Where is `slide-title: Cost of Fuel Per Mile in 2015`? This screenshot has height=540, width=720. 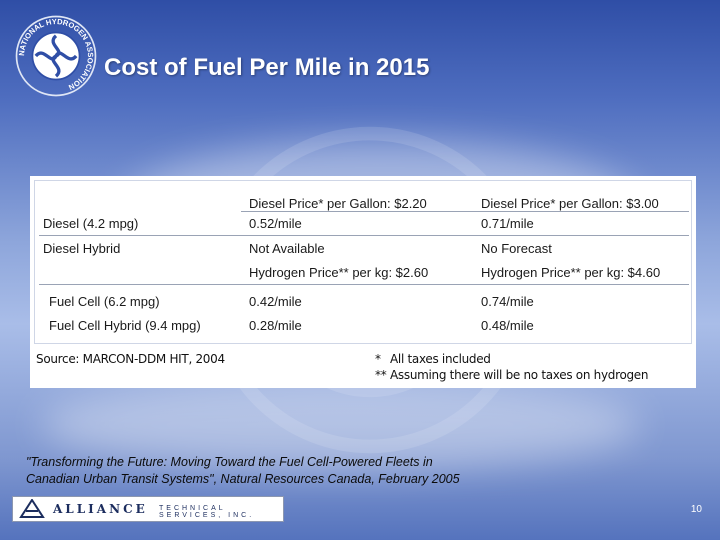
slide-title: Cost of Fuel Per Mile in 2015 is located at coordinates (267, 67).